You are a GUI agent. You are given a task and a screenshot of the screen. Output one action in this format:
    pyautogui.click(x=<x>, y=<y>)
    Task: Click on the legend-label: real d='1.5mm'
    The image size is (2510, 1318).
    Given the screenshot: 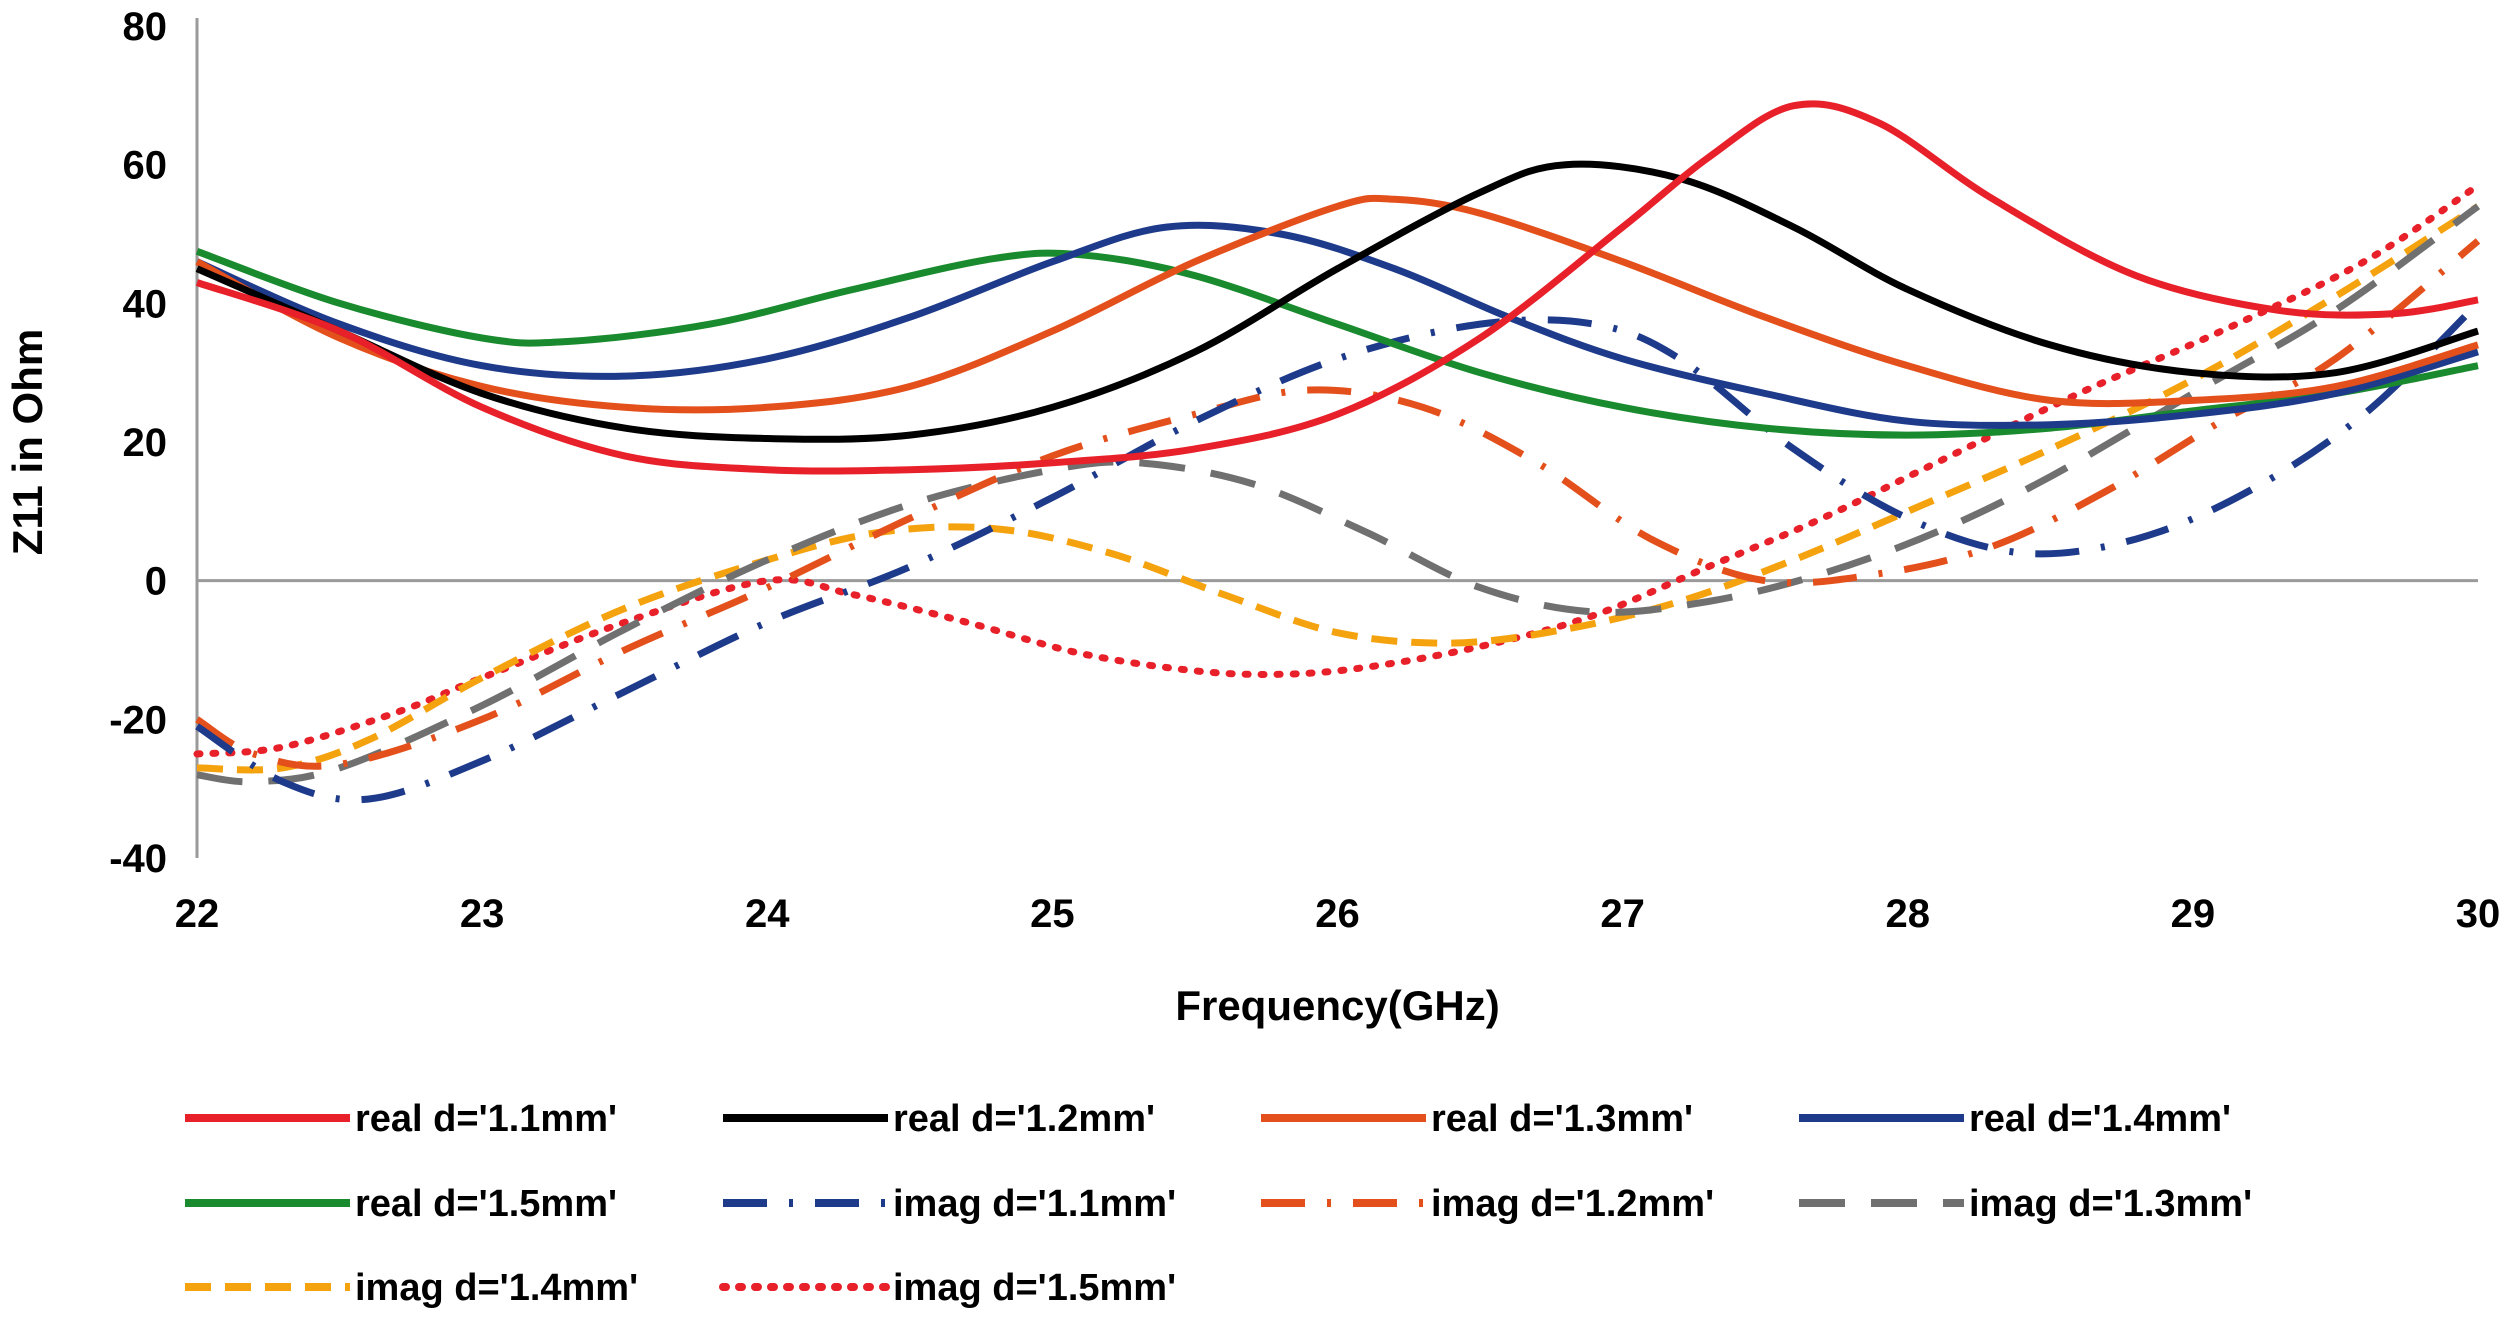 What is the action you would take?
    pyautogui.click(x=486, y=1204)
    